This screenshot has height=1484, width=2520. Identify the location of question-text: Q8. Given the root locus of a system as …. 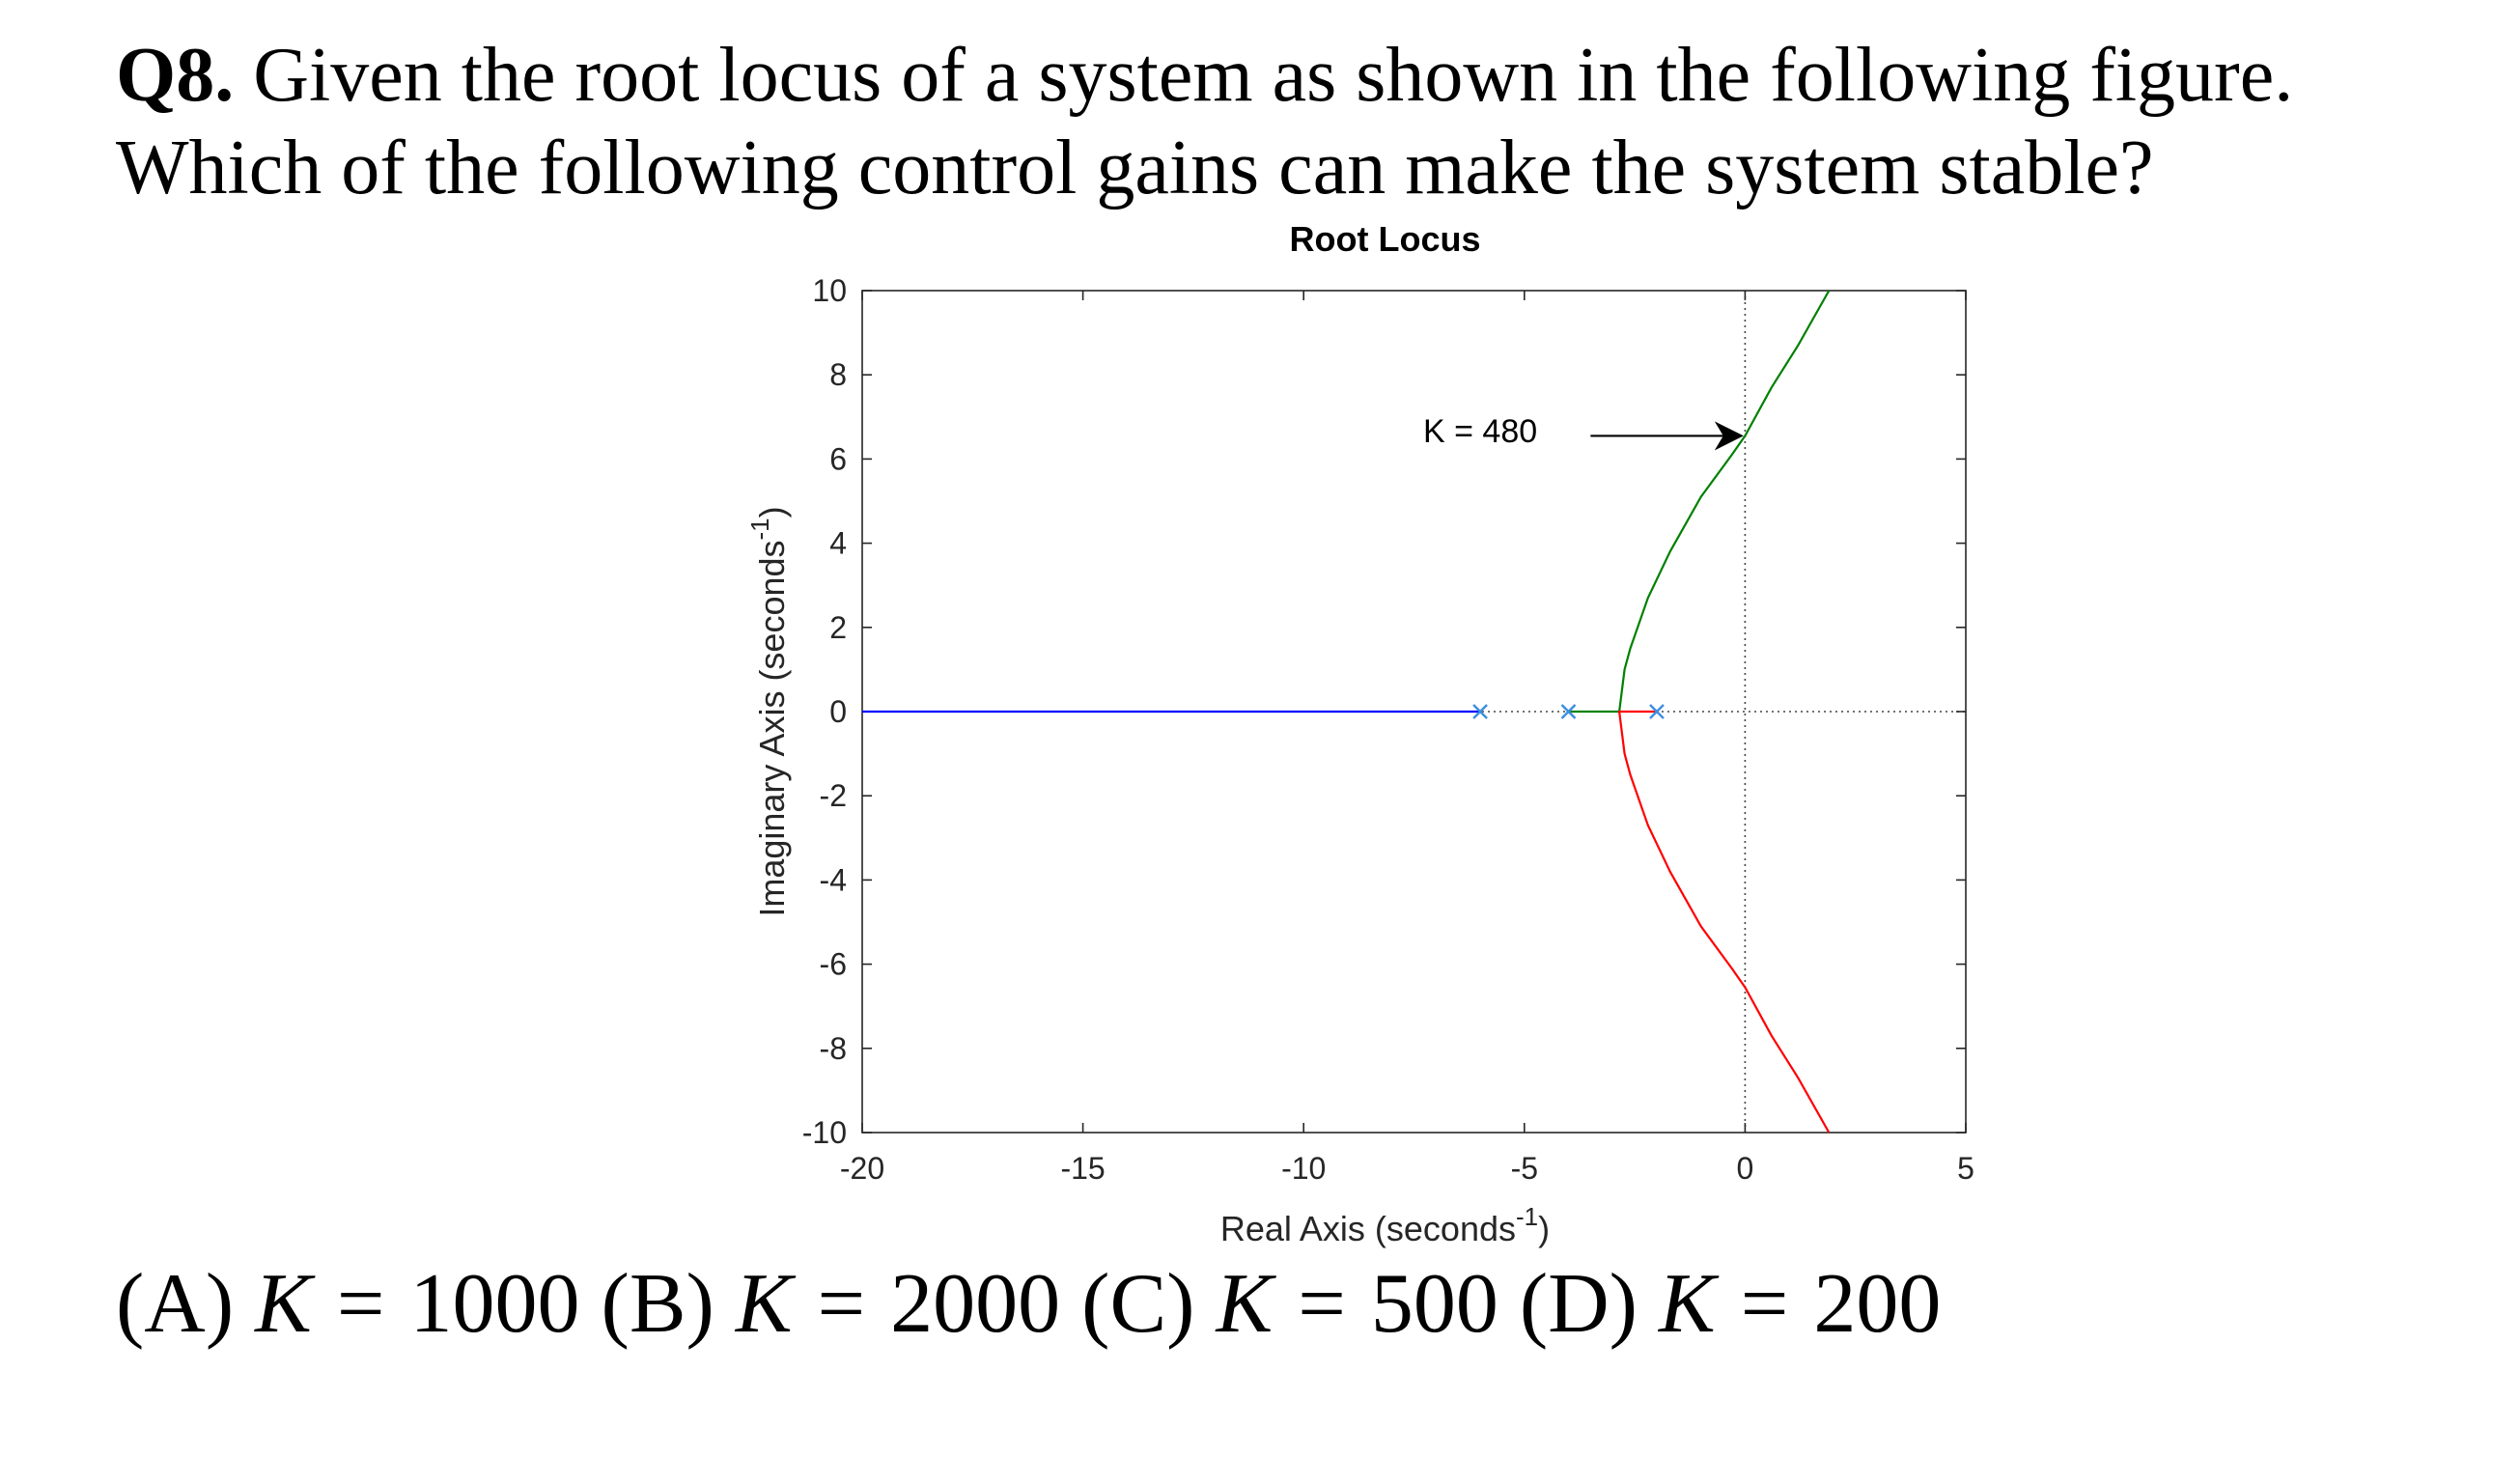
(1294, 122).